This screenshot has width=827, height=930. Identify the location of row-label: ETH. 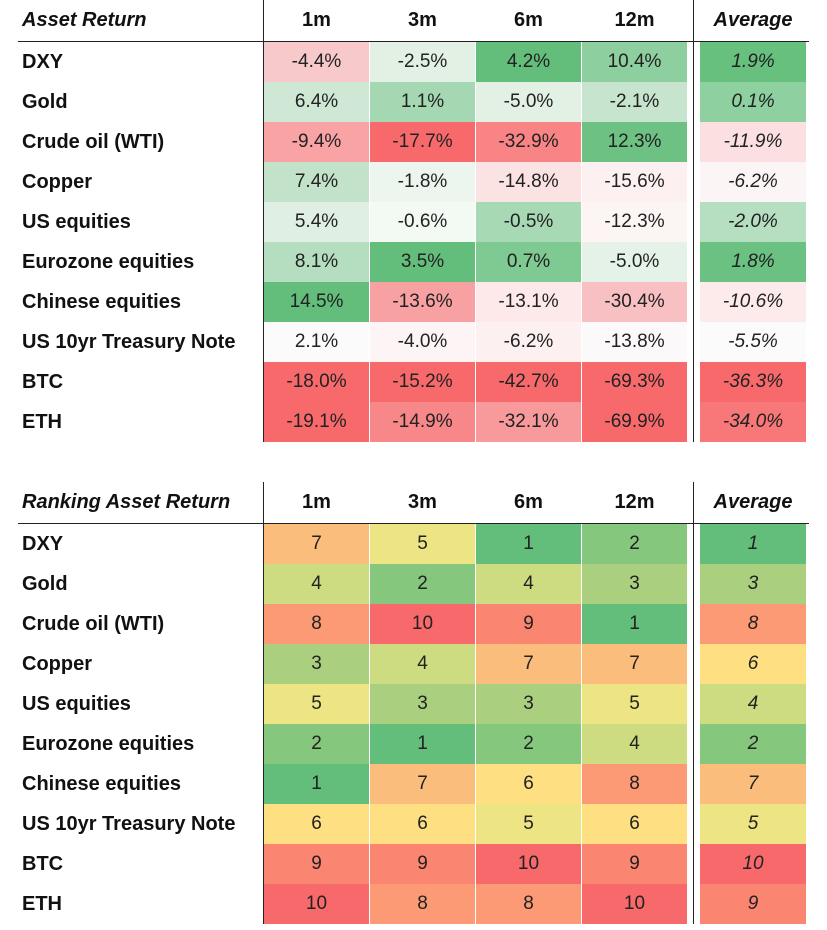
(42, 422).